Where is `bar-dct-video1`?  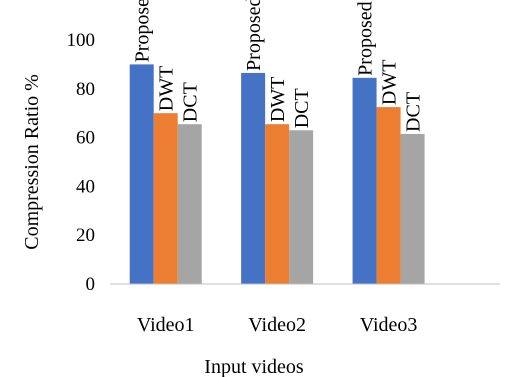
bar-dct-video1 is located at coordinates (189, 204).